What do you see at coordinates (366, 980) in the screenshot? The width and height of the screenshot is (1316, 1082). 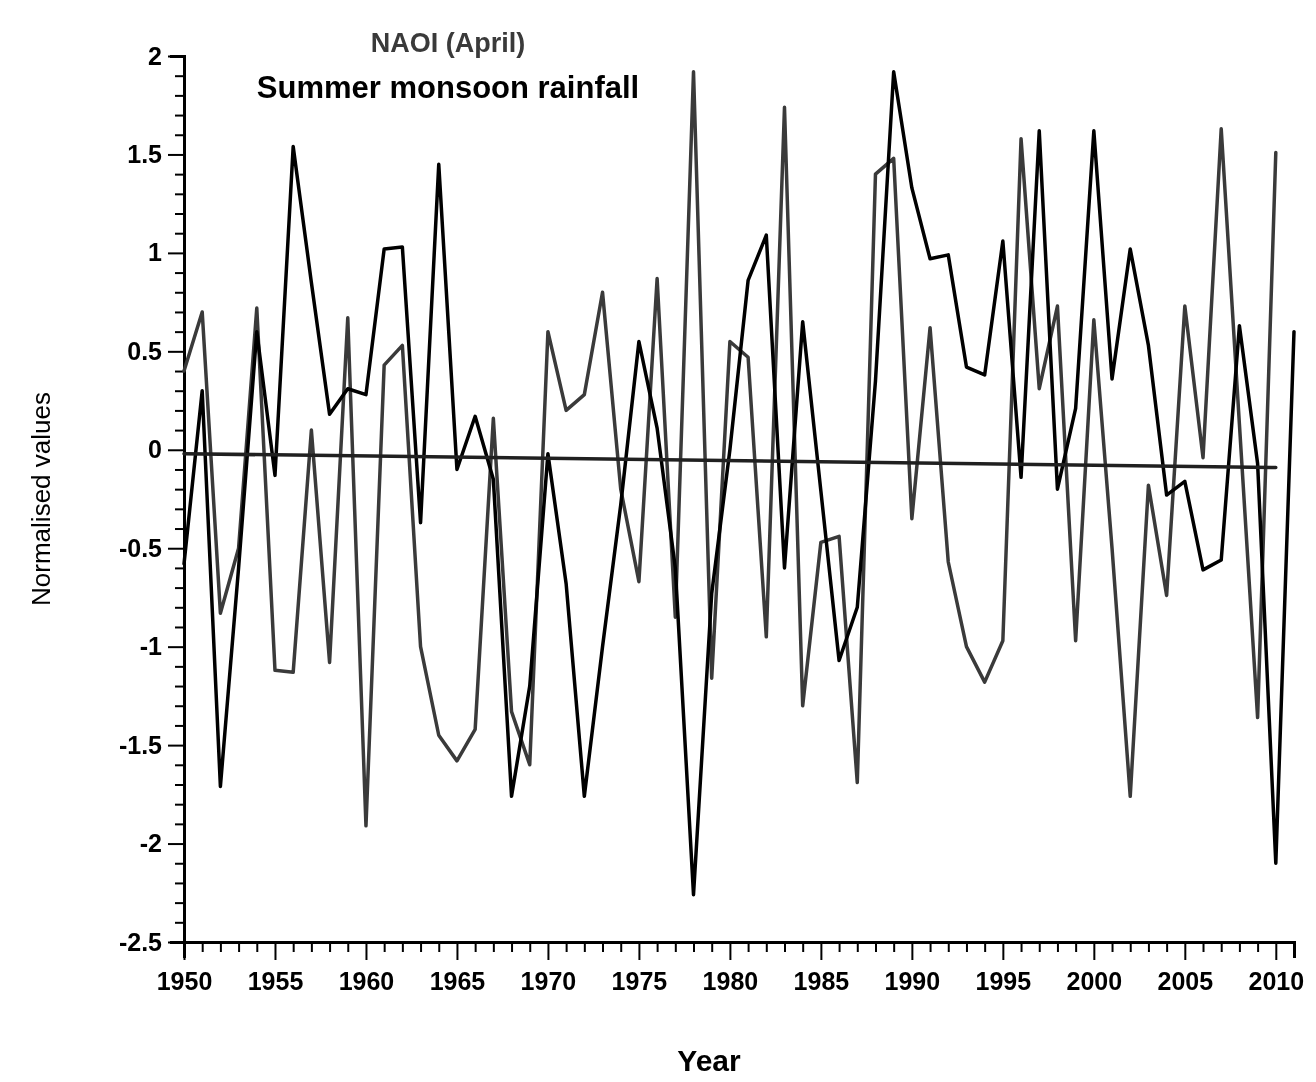 I see `x-tick-label: 1960` at bounding box center [366, 980].